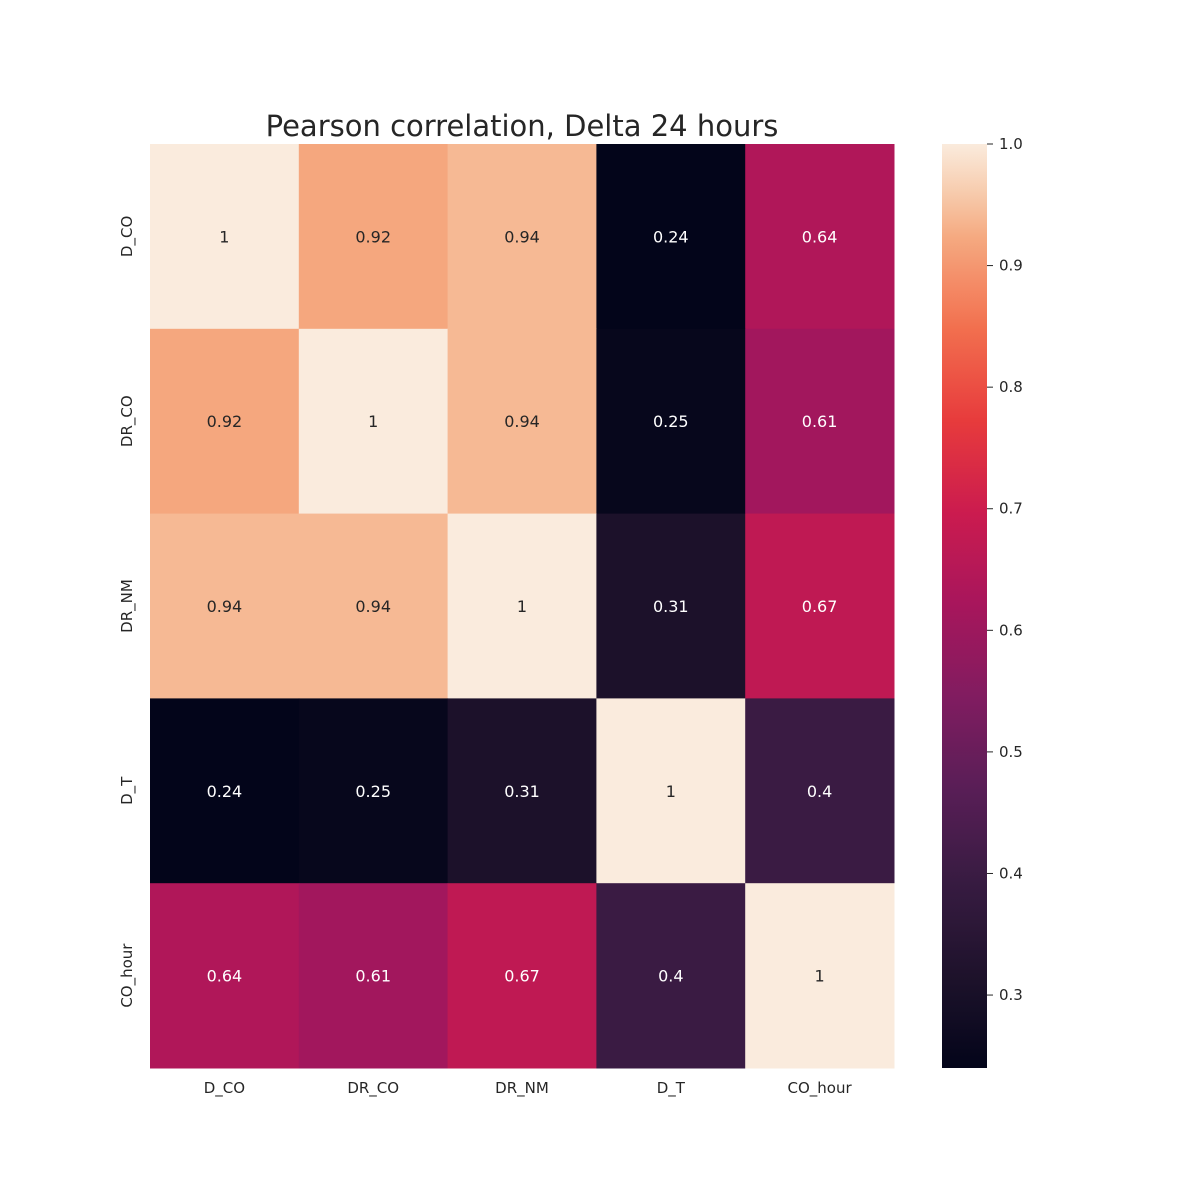  What do you see at coordinates (127, 421) in the screenshot?
I see `y-tick-label: DR_CO` at bounding box center [127, 421].